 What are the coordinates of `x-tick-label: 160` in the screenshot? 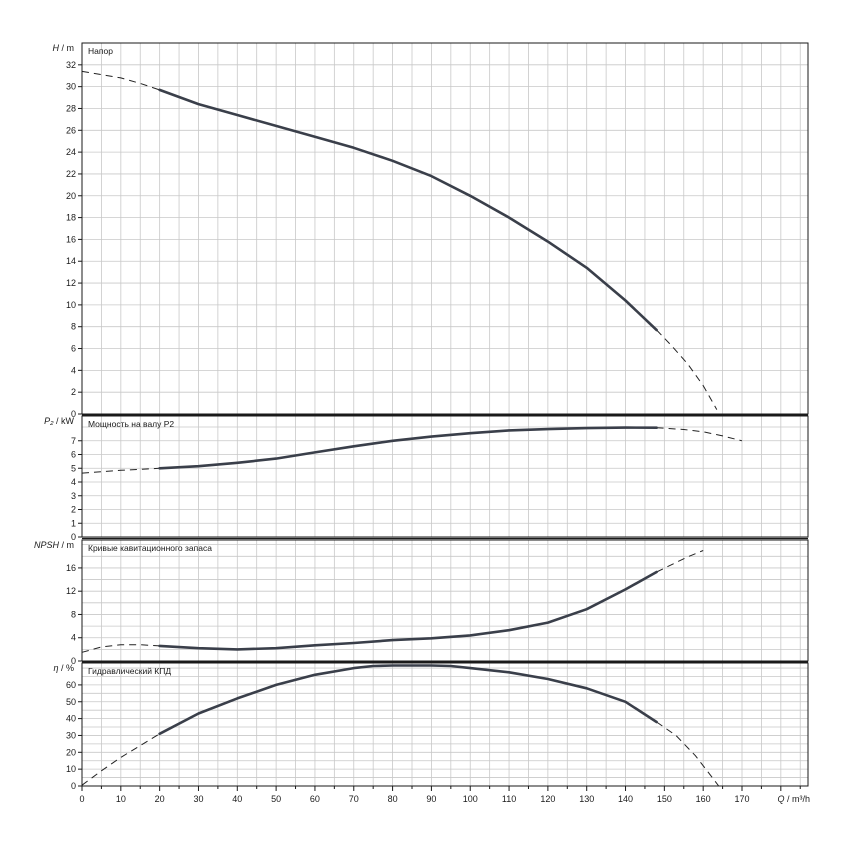 It's located at (703, 799).